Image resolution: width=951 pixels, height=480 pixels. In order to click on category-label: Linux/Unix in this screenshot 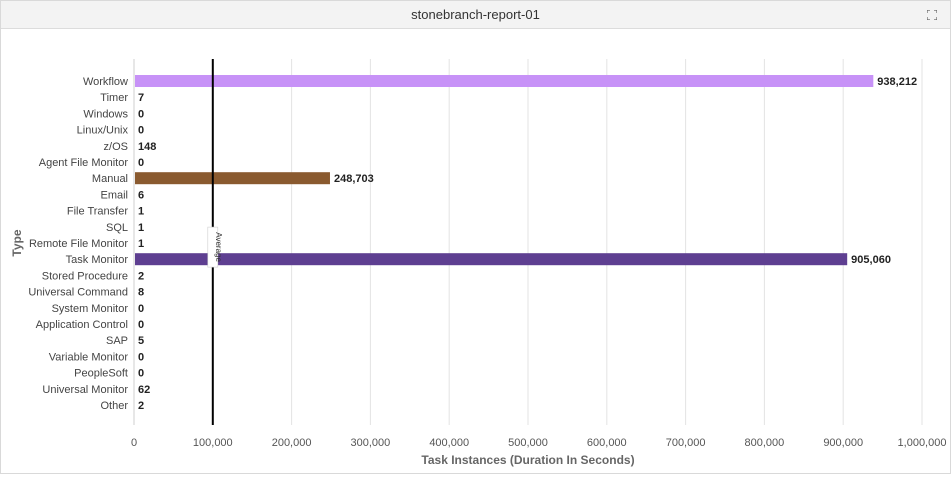, I will do `click(103, 131)`.